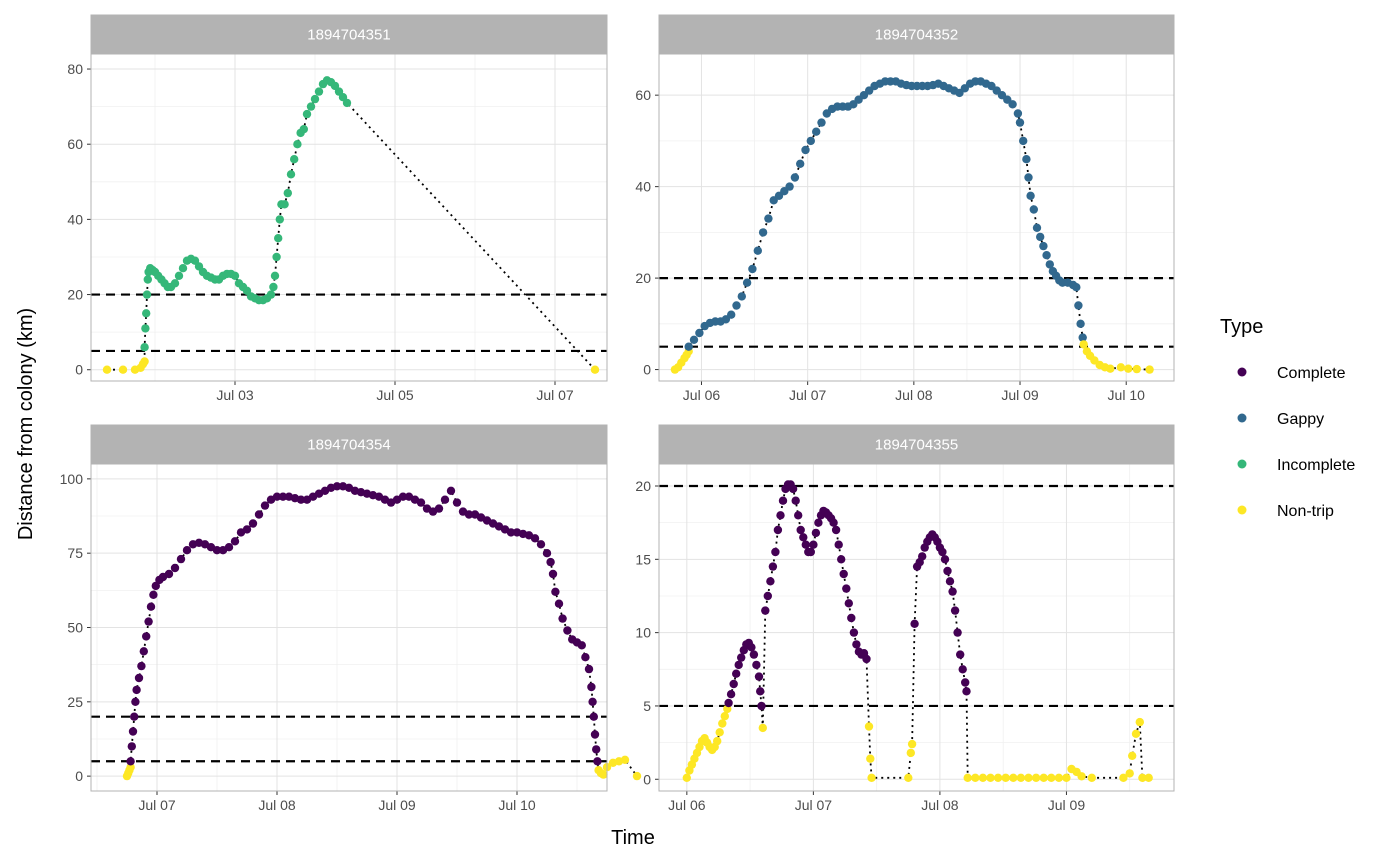 The width and height of the screenshot is (1400, 866). What do you see at coordinates (916, 445) in the screenshot?
I see `facet-strip-label: 1894704355` at bounding box center [916, 445].